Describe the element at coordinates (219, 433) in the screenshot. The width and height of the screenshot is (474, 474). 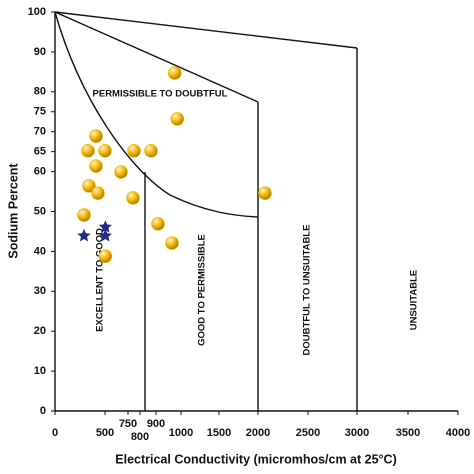
I see `x-tick-label: 1500` at that location.